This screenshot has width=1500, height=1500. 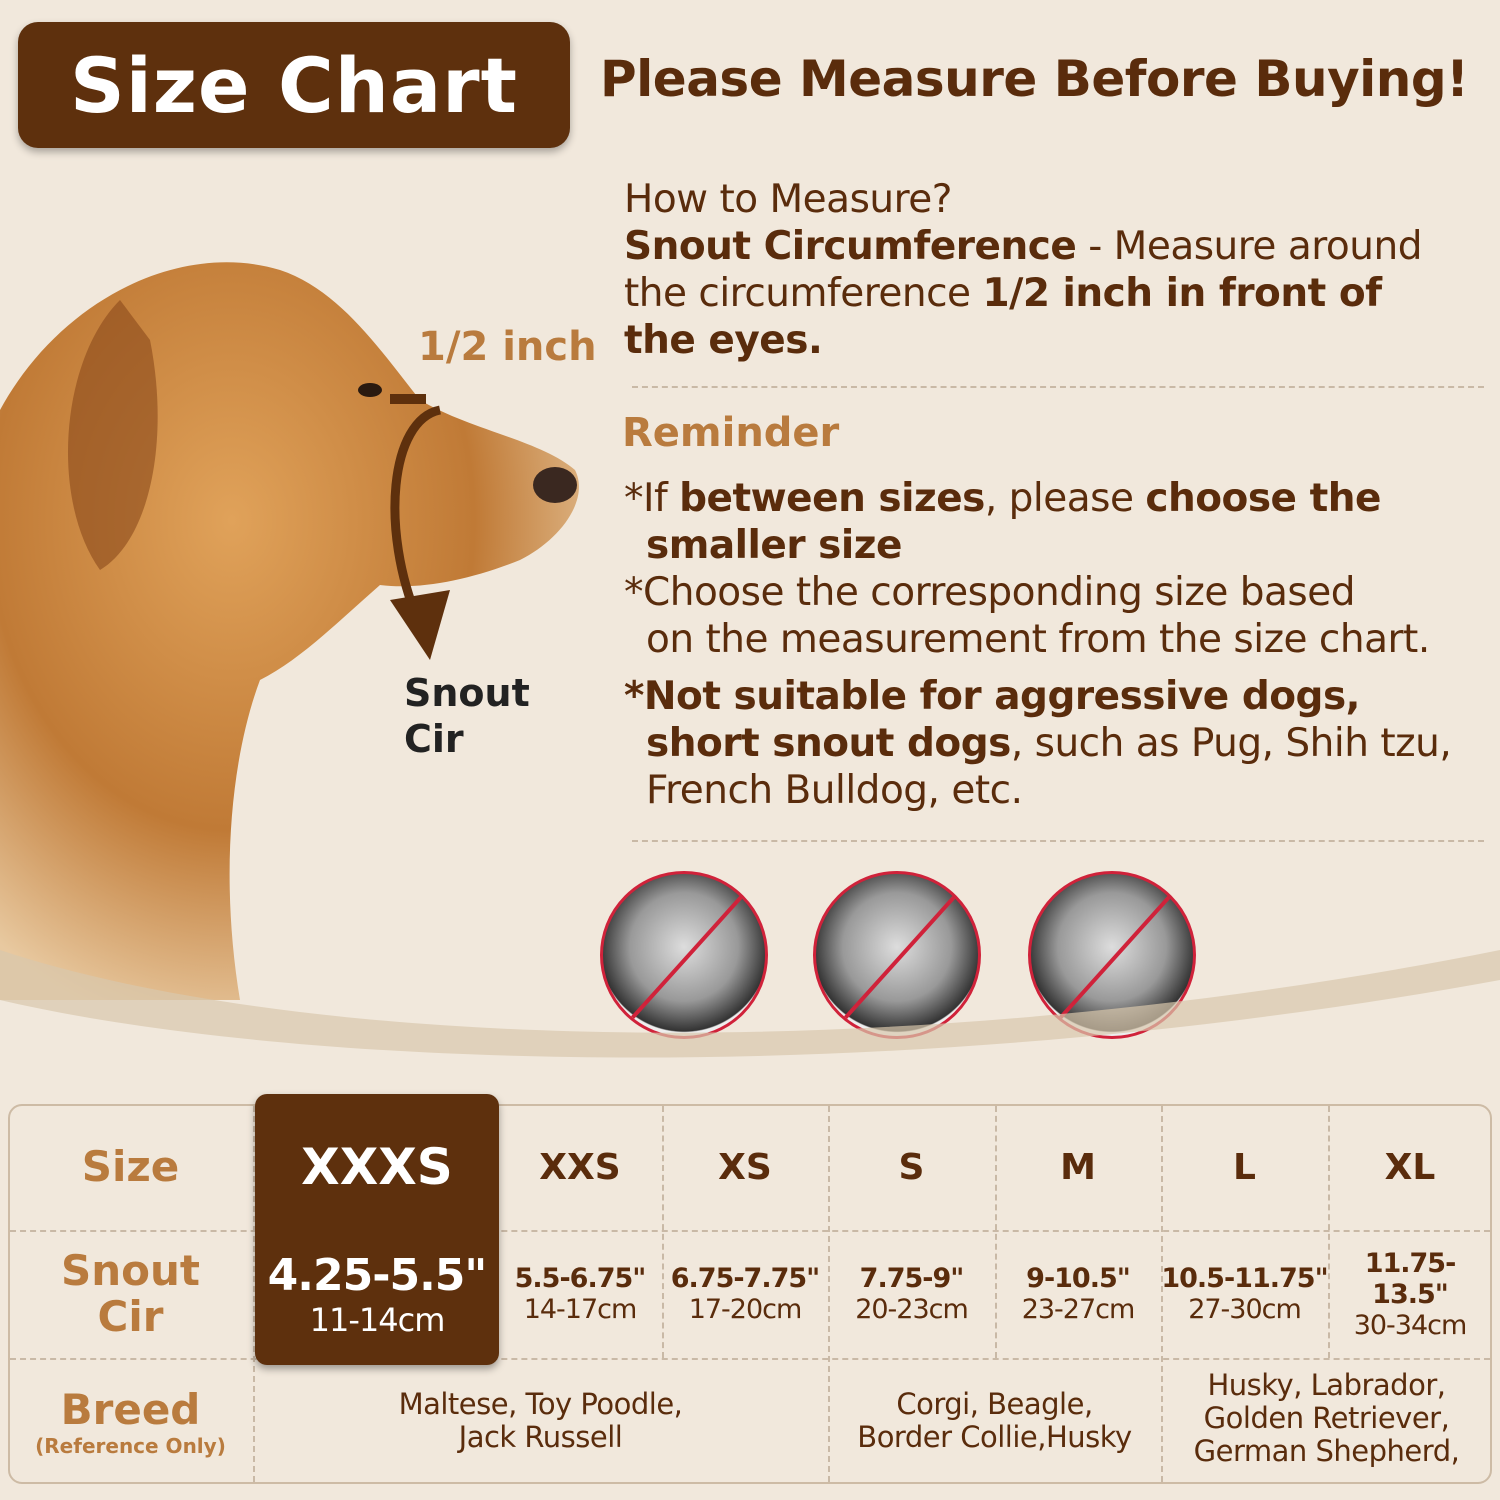 I want to click on row-label-snout: Snout Cir, so click(x=130, y=1294).